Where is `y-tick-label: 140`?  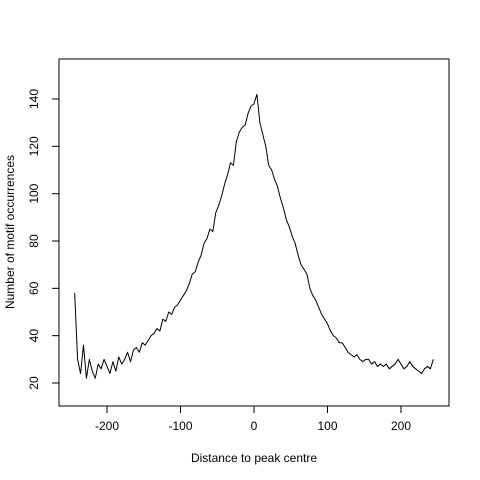
y-tick-label: 140 is located at coordinates (34, 99).